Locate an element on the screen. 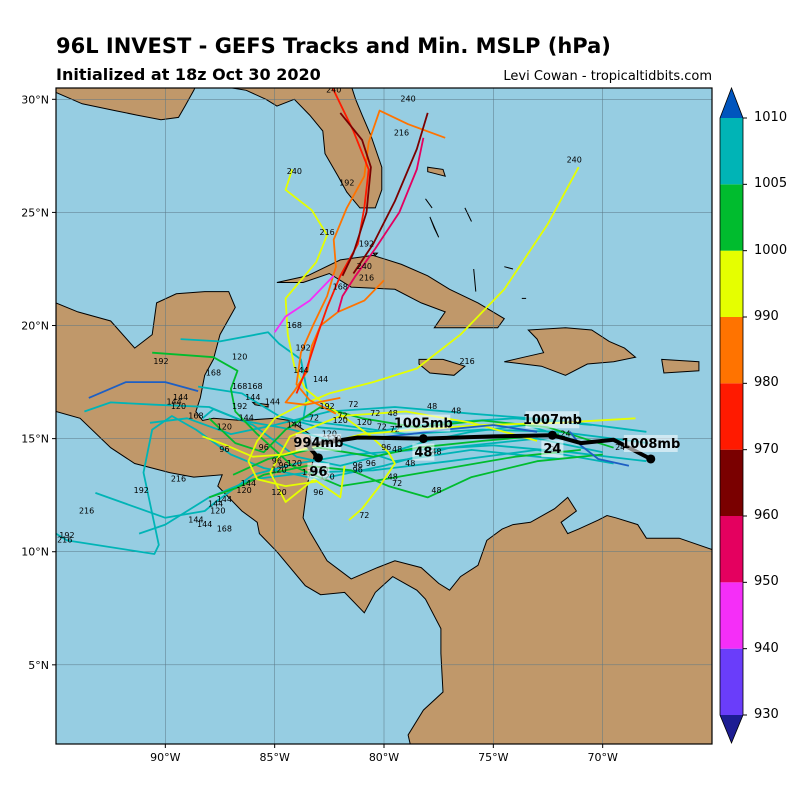 Image resolution: width=800 pixels, height=800 pixels. mslp-label: 994mb is located at coordinates (318, 443).